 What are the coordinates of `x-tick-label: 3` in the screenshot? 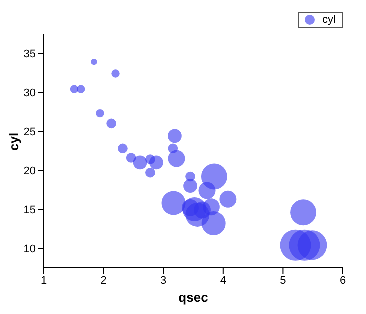 It's located at (163, 280).